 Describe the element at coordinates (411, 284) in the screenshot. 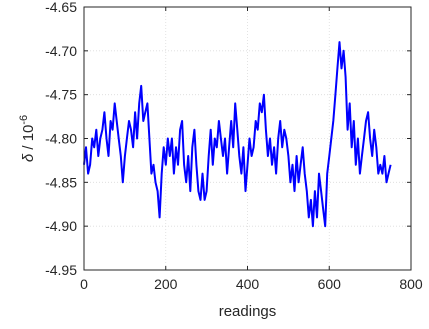

I see `x-tick-label: 800` at that location.